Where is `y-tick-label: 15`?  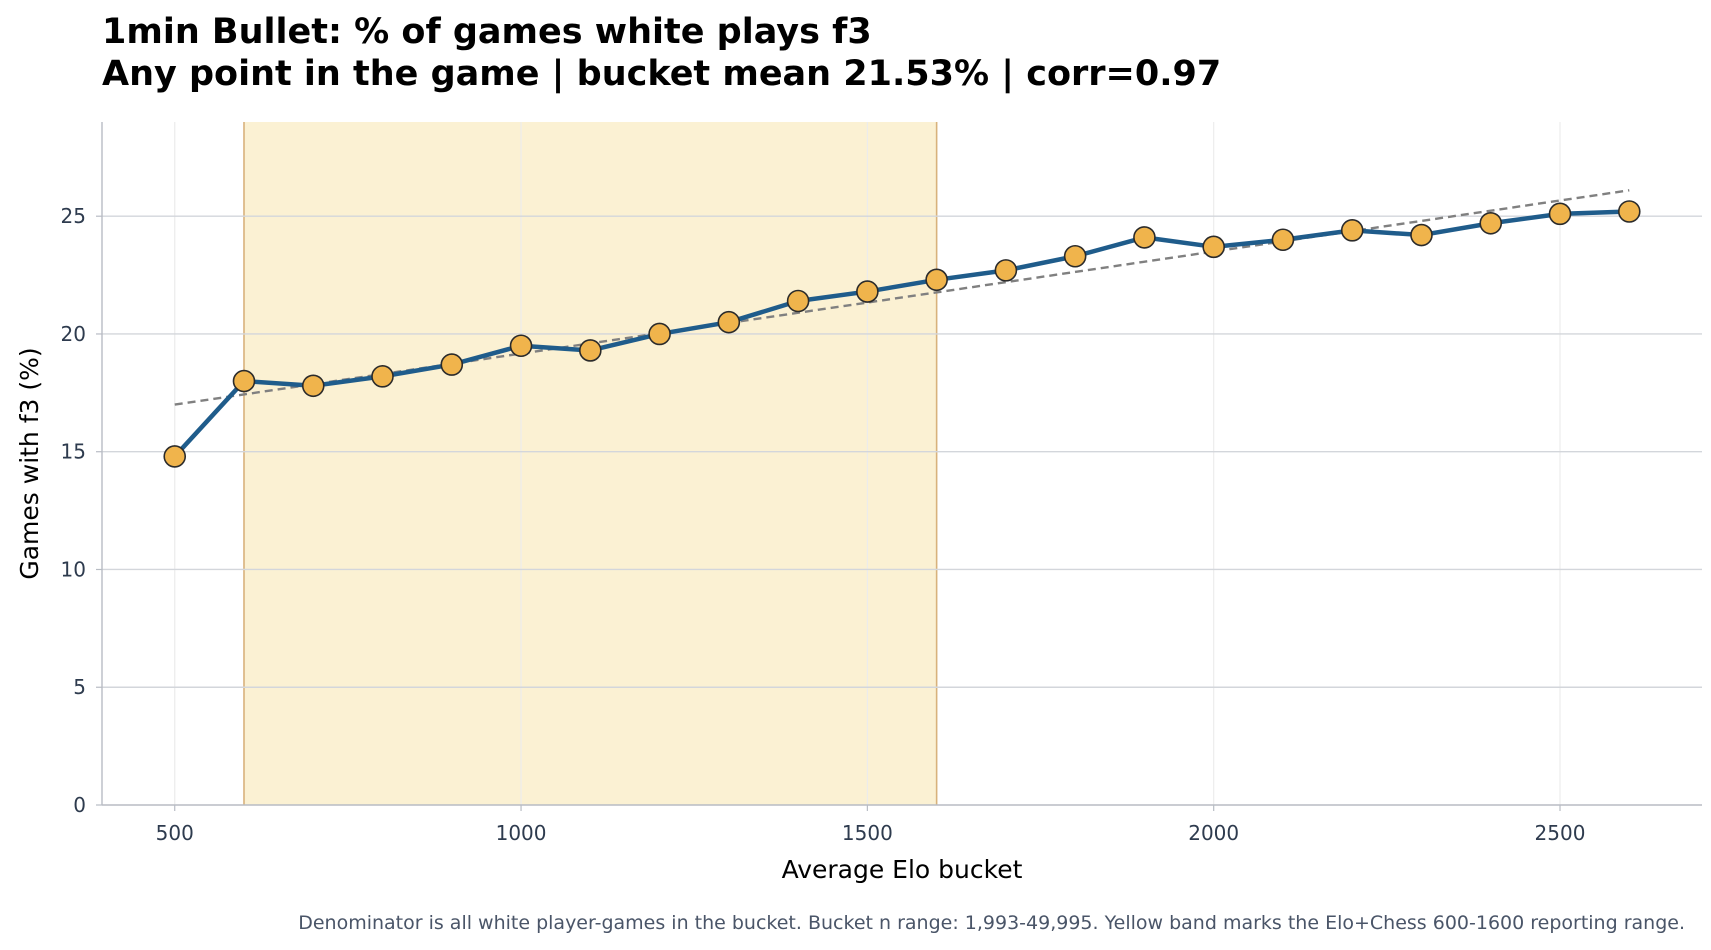 y-tick-label: 15 is located at coordinates (73, 452).